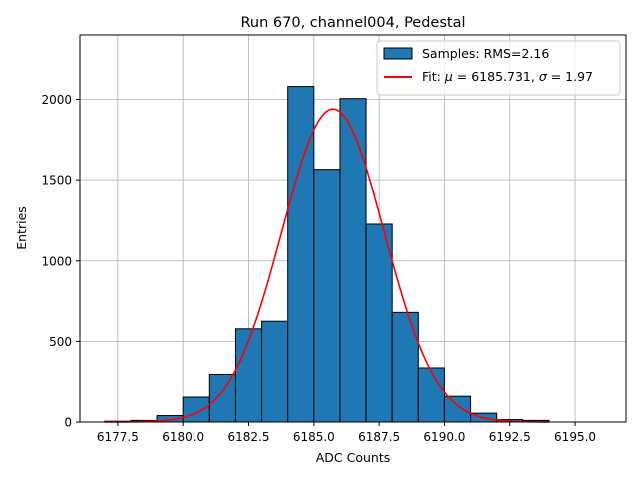  What do you see at coordinates (507, 76) in the screenshot?
I see `legend-fit-label: Fit: μ = 6185.731, σ = 1.97` at bounding box center [507, 76].